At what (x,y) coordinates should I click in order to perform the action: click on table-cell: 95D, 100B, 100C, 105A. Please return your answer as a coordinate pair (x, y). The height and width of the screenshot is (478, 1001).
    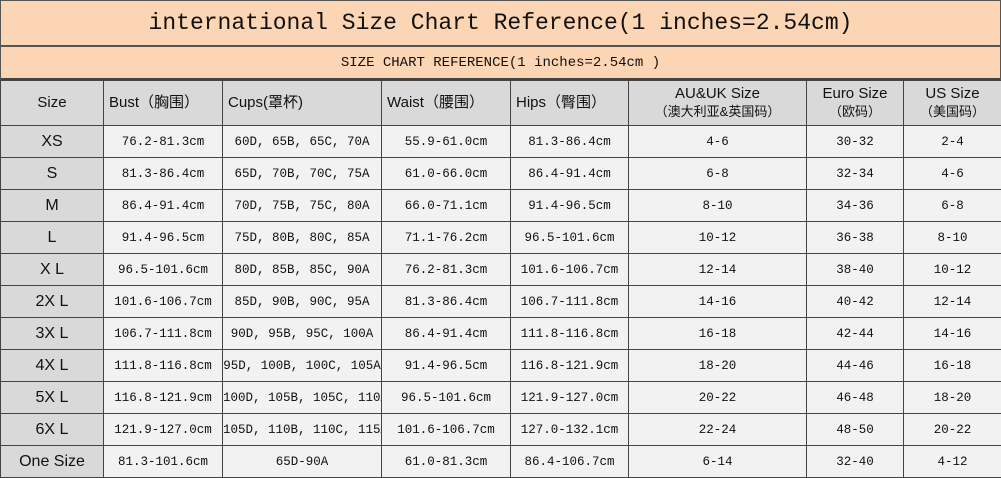
    Looking at the image, I should click on (302, 365).